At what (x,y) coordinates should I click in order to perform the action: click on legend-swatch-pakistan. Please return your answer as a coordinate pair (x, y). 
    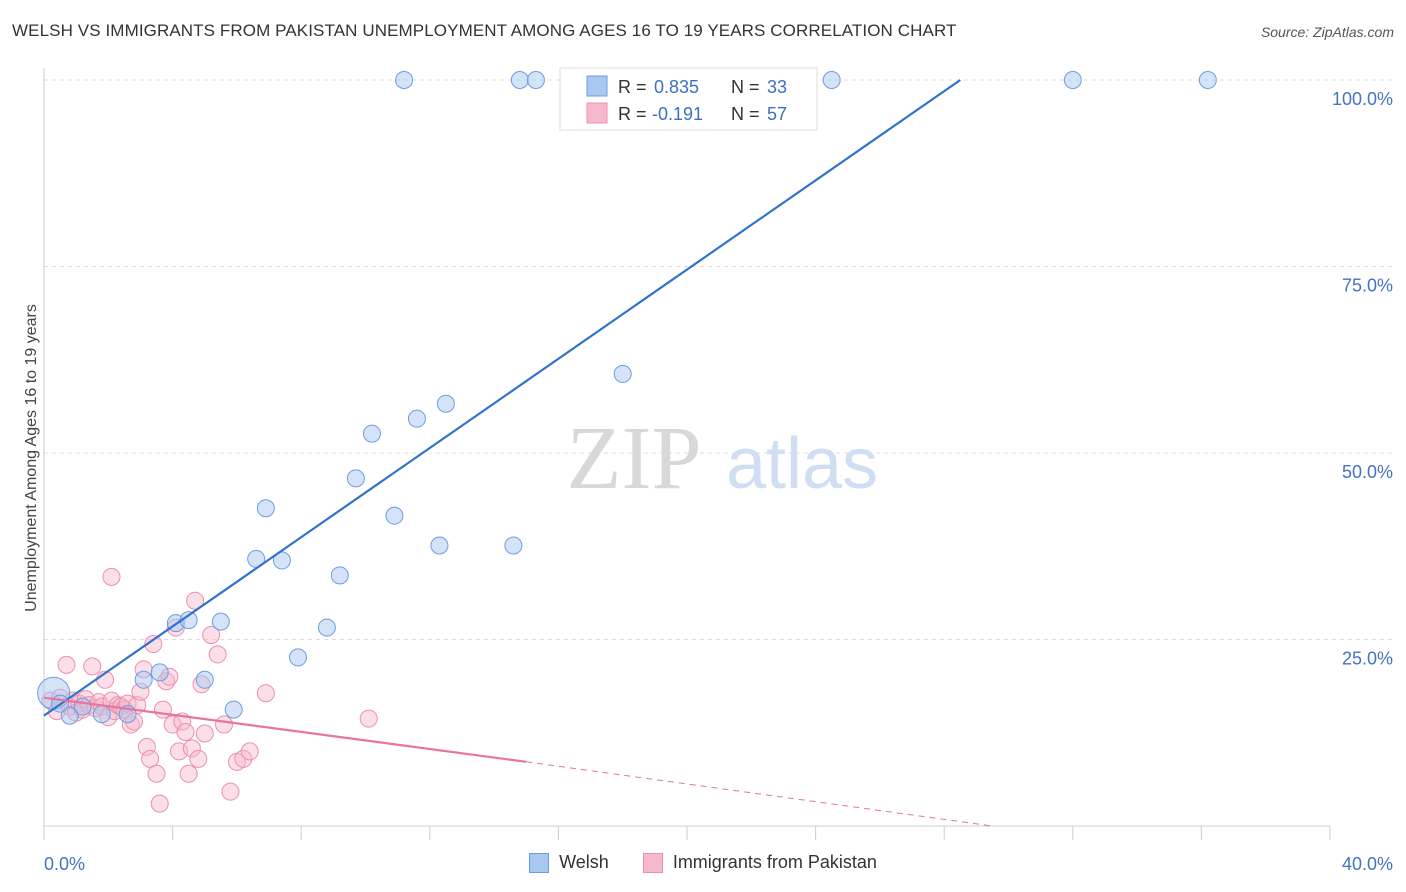
    Looking at the image, I should click on (652, 862).